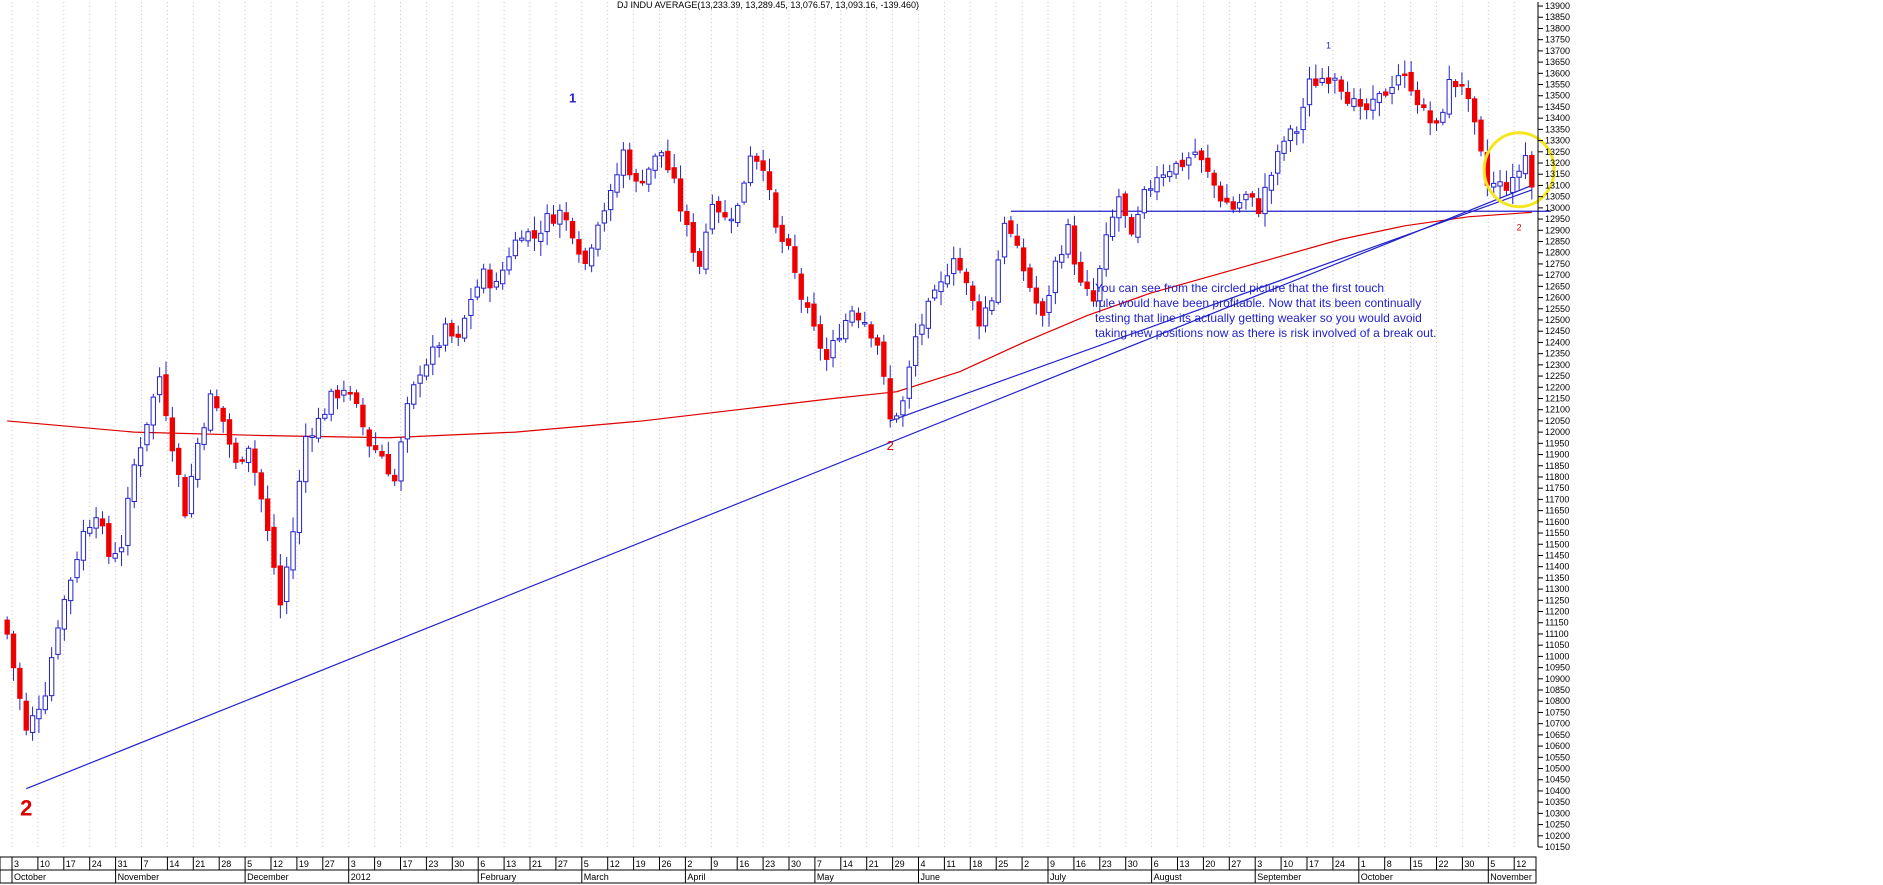 The width and height of the screenshot is (1883, 885). I want to click on y-tick-label: 11150, so click(1557, 623).